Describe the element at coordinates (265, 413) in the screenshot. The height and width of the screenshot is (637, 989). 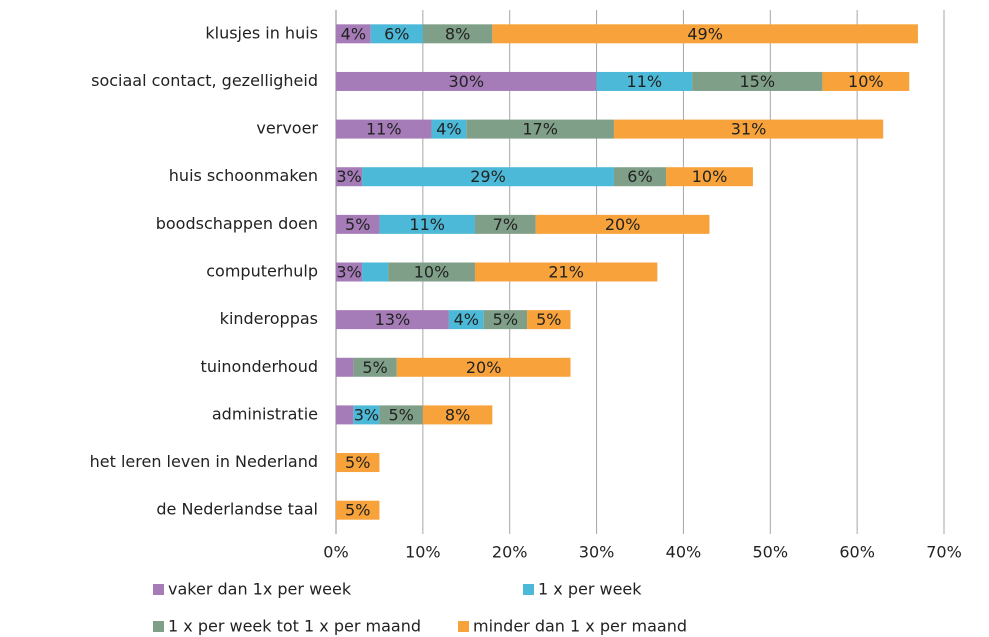
I see `y-tick-label: administratie` at that location.